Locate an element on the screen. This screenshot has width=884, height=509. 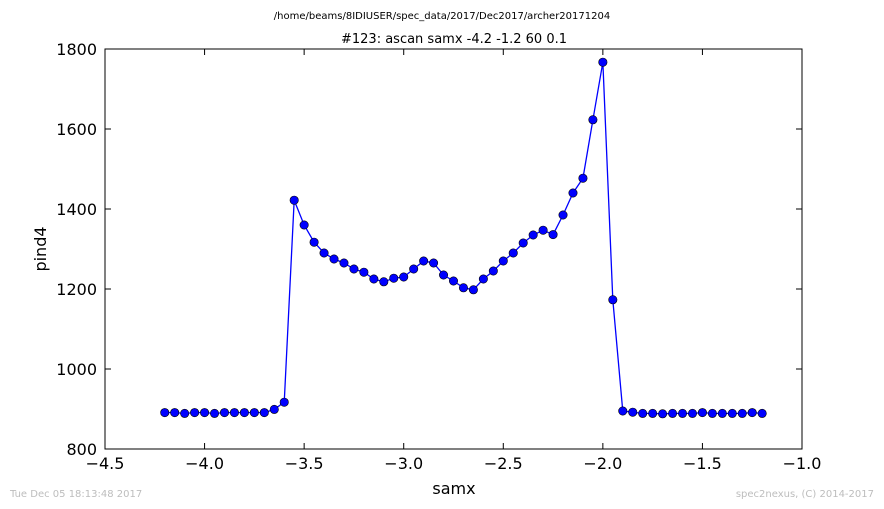
y-tick-label: 1000 is located at coordinates (76, 369).